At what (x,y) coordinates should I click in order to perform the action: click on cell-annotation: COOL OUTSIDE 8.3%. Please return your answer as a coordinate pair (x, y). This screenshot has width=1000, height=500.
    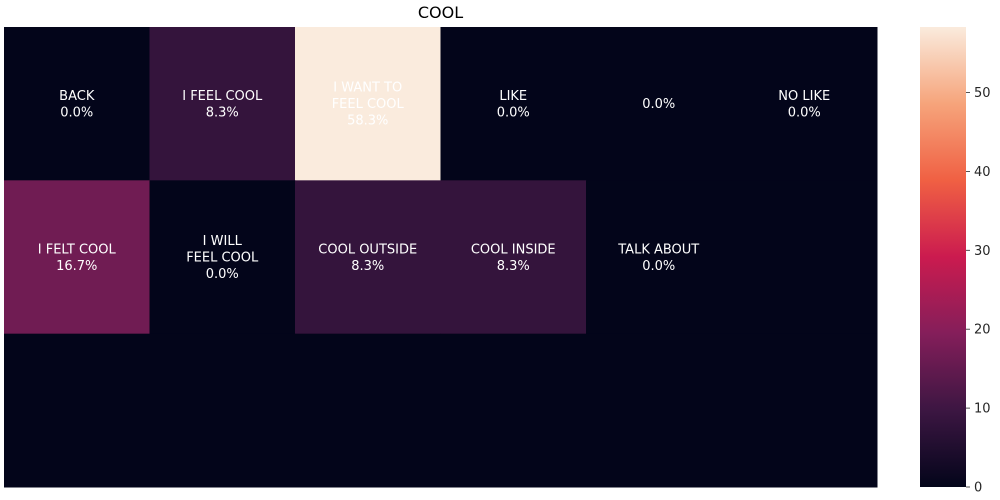
    Looking at the image, I should click on (367, 258).